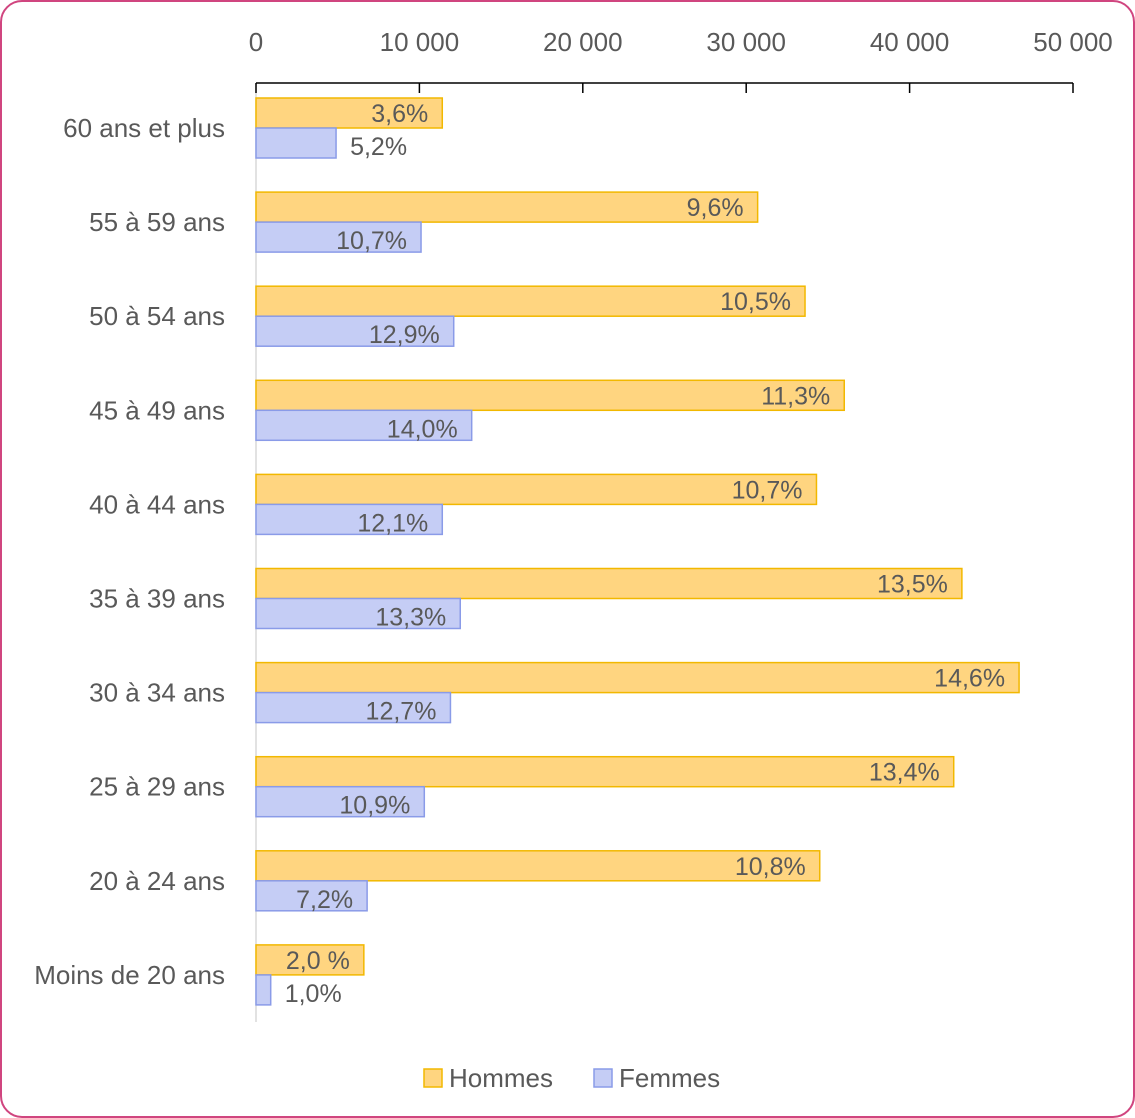 The image size is (1135, 1118). What do you see at coordinates (157, 410) in the screenshot?
I see `category-label: 45 à 49 ans` at bounding box center [157, 410].